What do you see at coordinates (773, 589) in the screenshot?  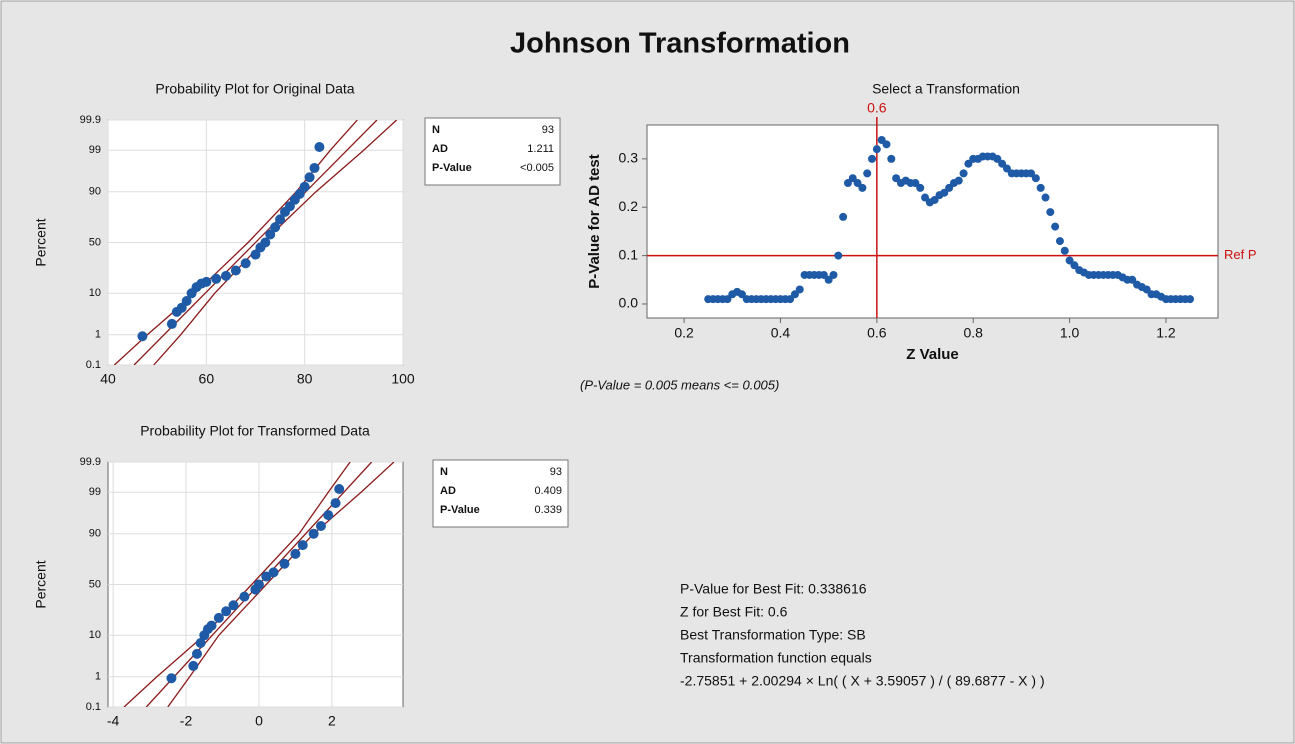 I see `summary-line: P-Value for Best Fit: 0.338616` at bounding box center [773, 589].